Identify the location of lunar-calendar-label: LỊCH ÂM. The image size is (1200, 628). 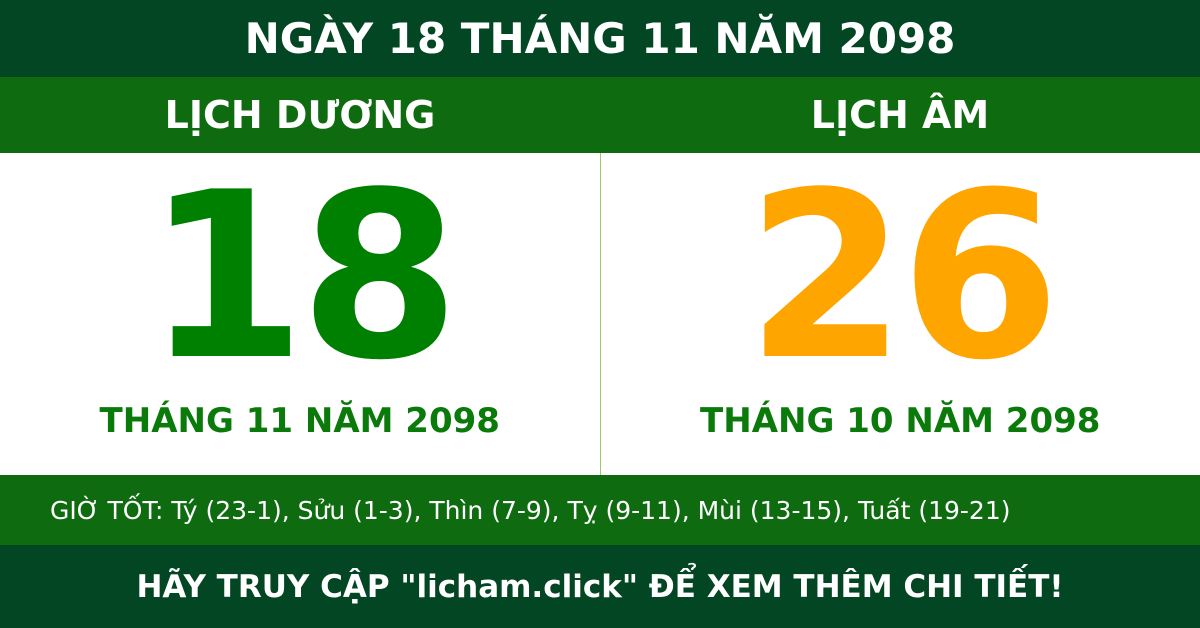
(900, 115).